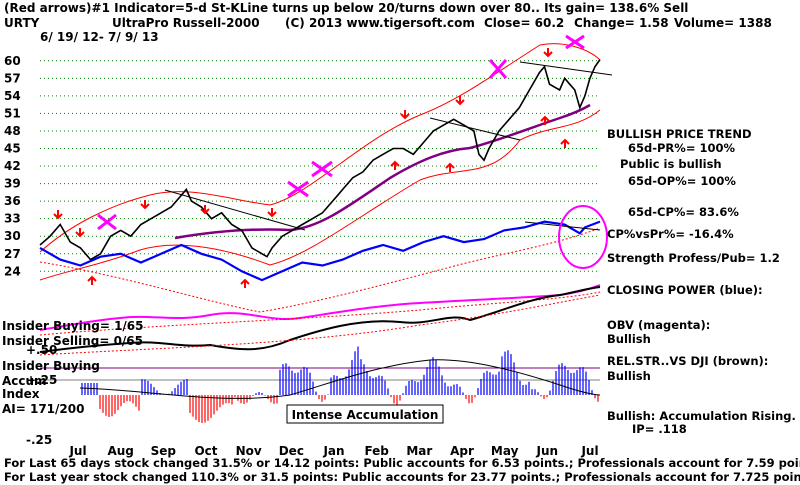 The image size is (800, 485). Describe the element at coordinates (682, 181) in the screenshot. I see `op-pct: 65d-OP%= 100%` at that location.